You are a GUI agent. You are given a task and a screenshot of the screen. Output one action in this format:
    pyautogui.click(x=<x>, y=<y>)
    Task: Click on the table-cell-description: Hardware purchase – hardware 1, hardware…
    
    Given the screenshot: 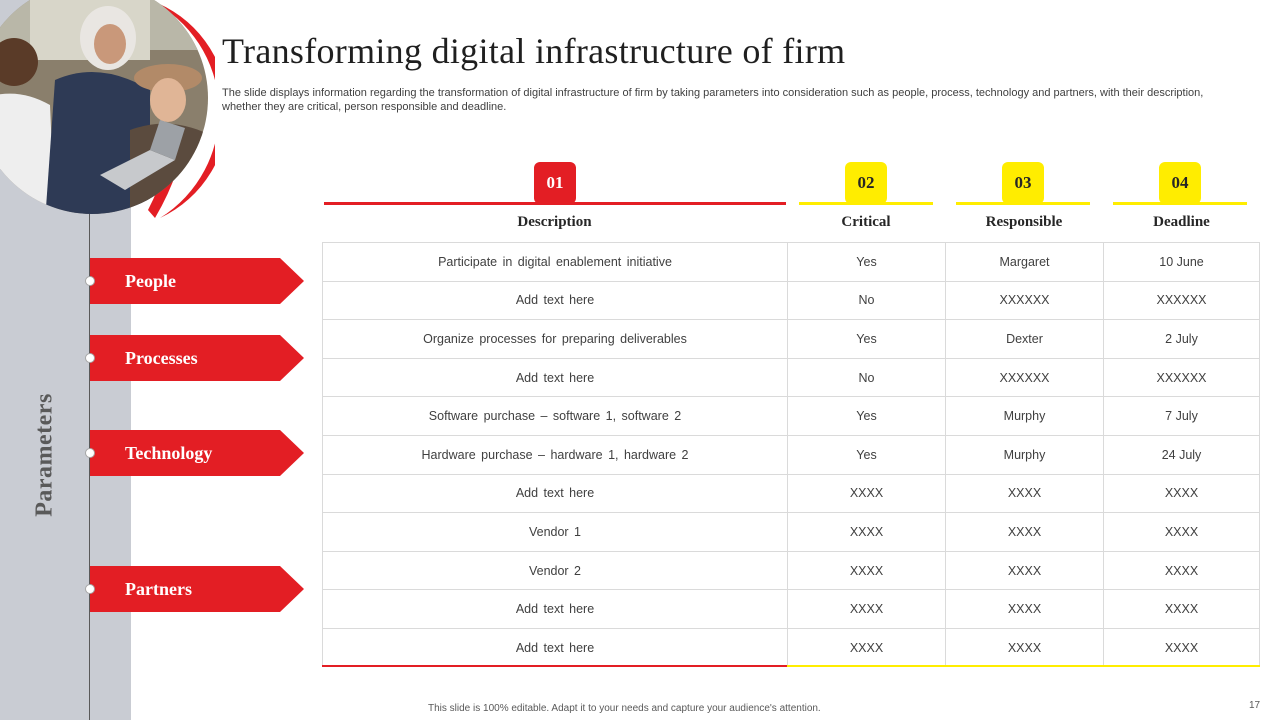 What is the action you would take?
    pyautogui.click(x=554, y=454)
    